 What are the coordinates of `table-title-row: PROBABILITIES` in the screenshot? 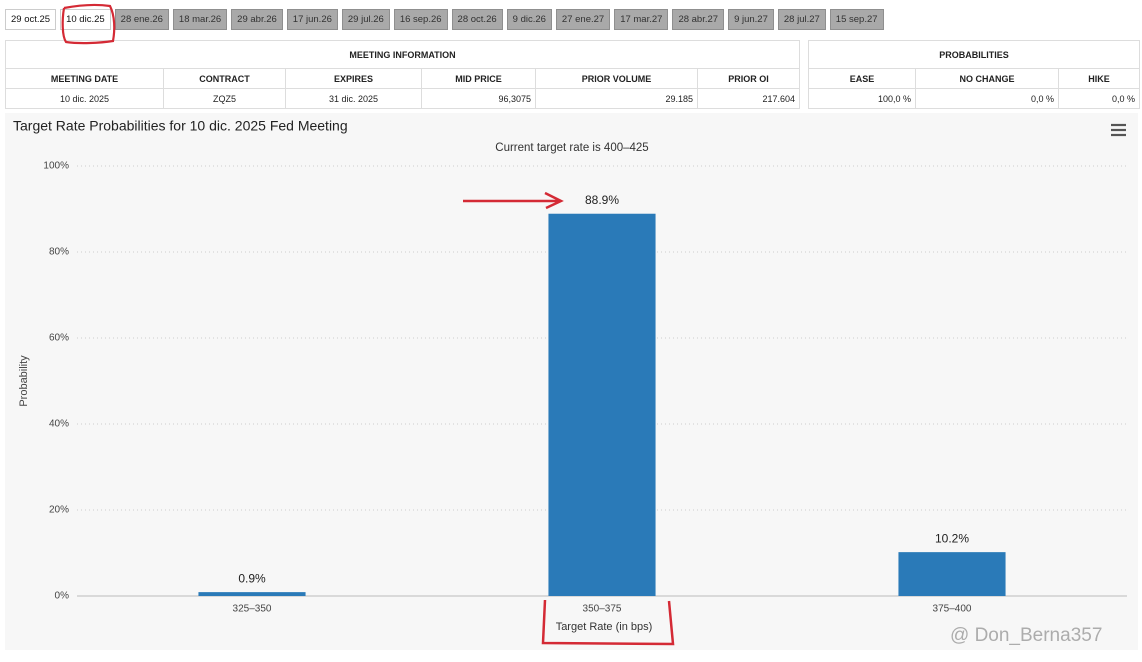 It's located at (974, 54).